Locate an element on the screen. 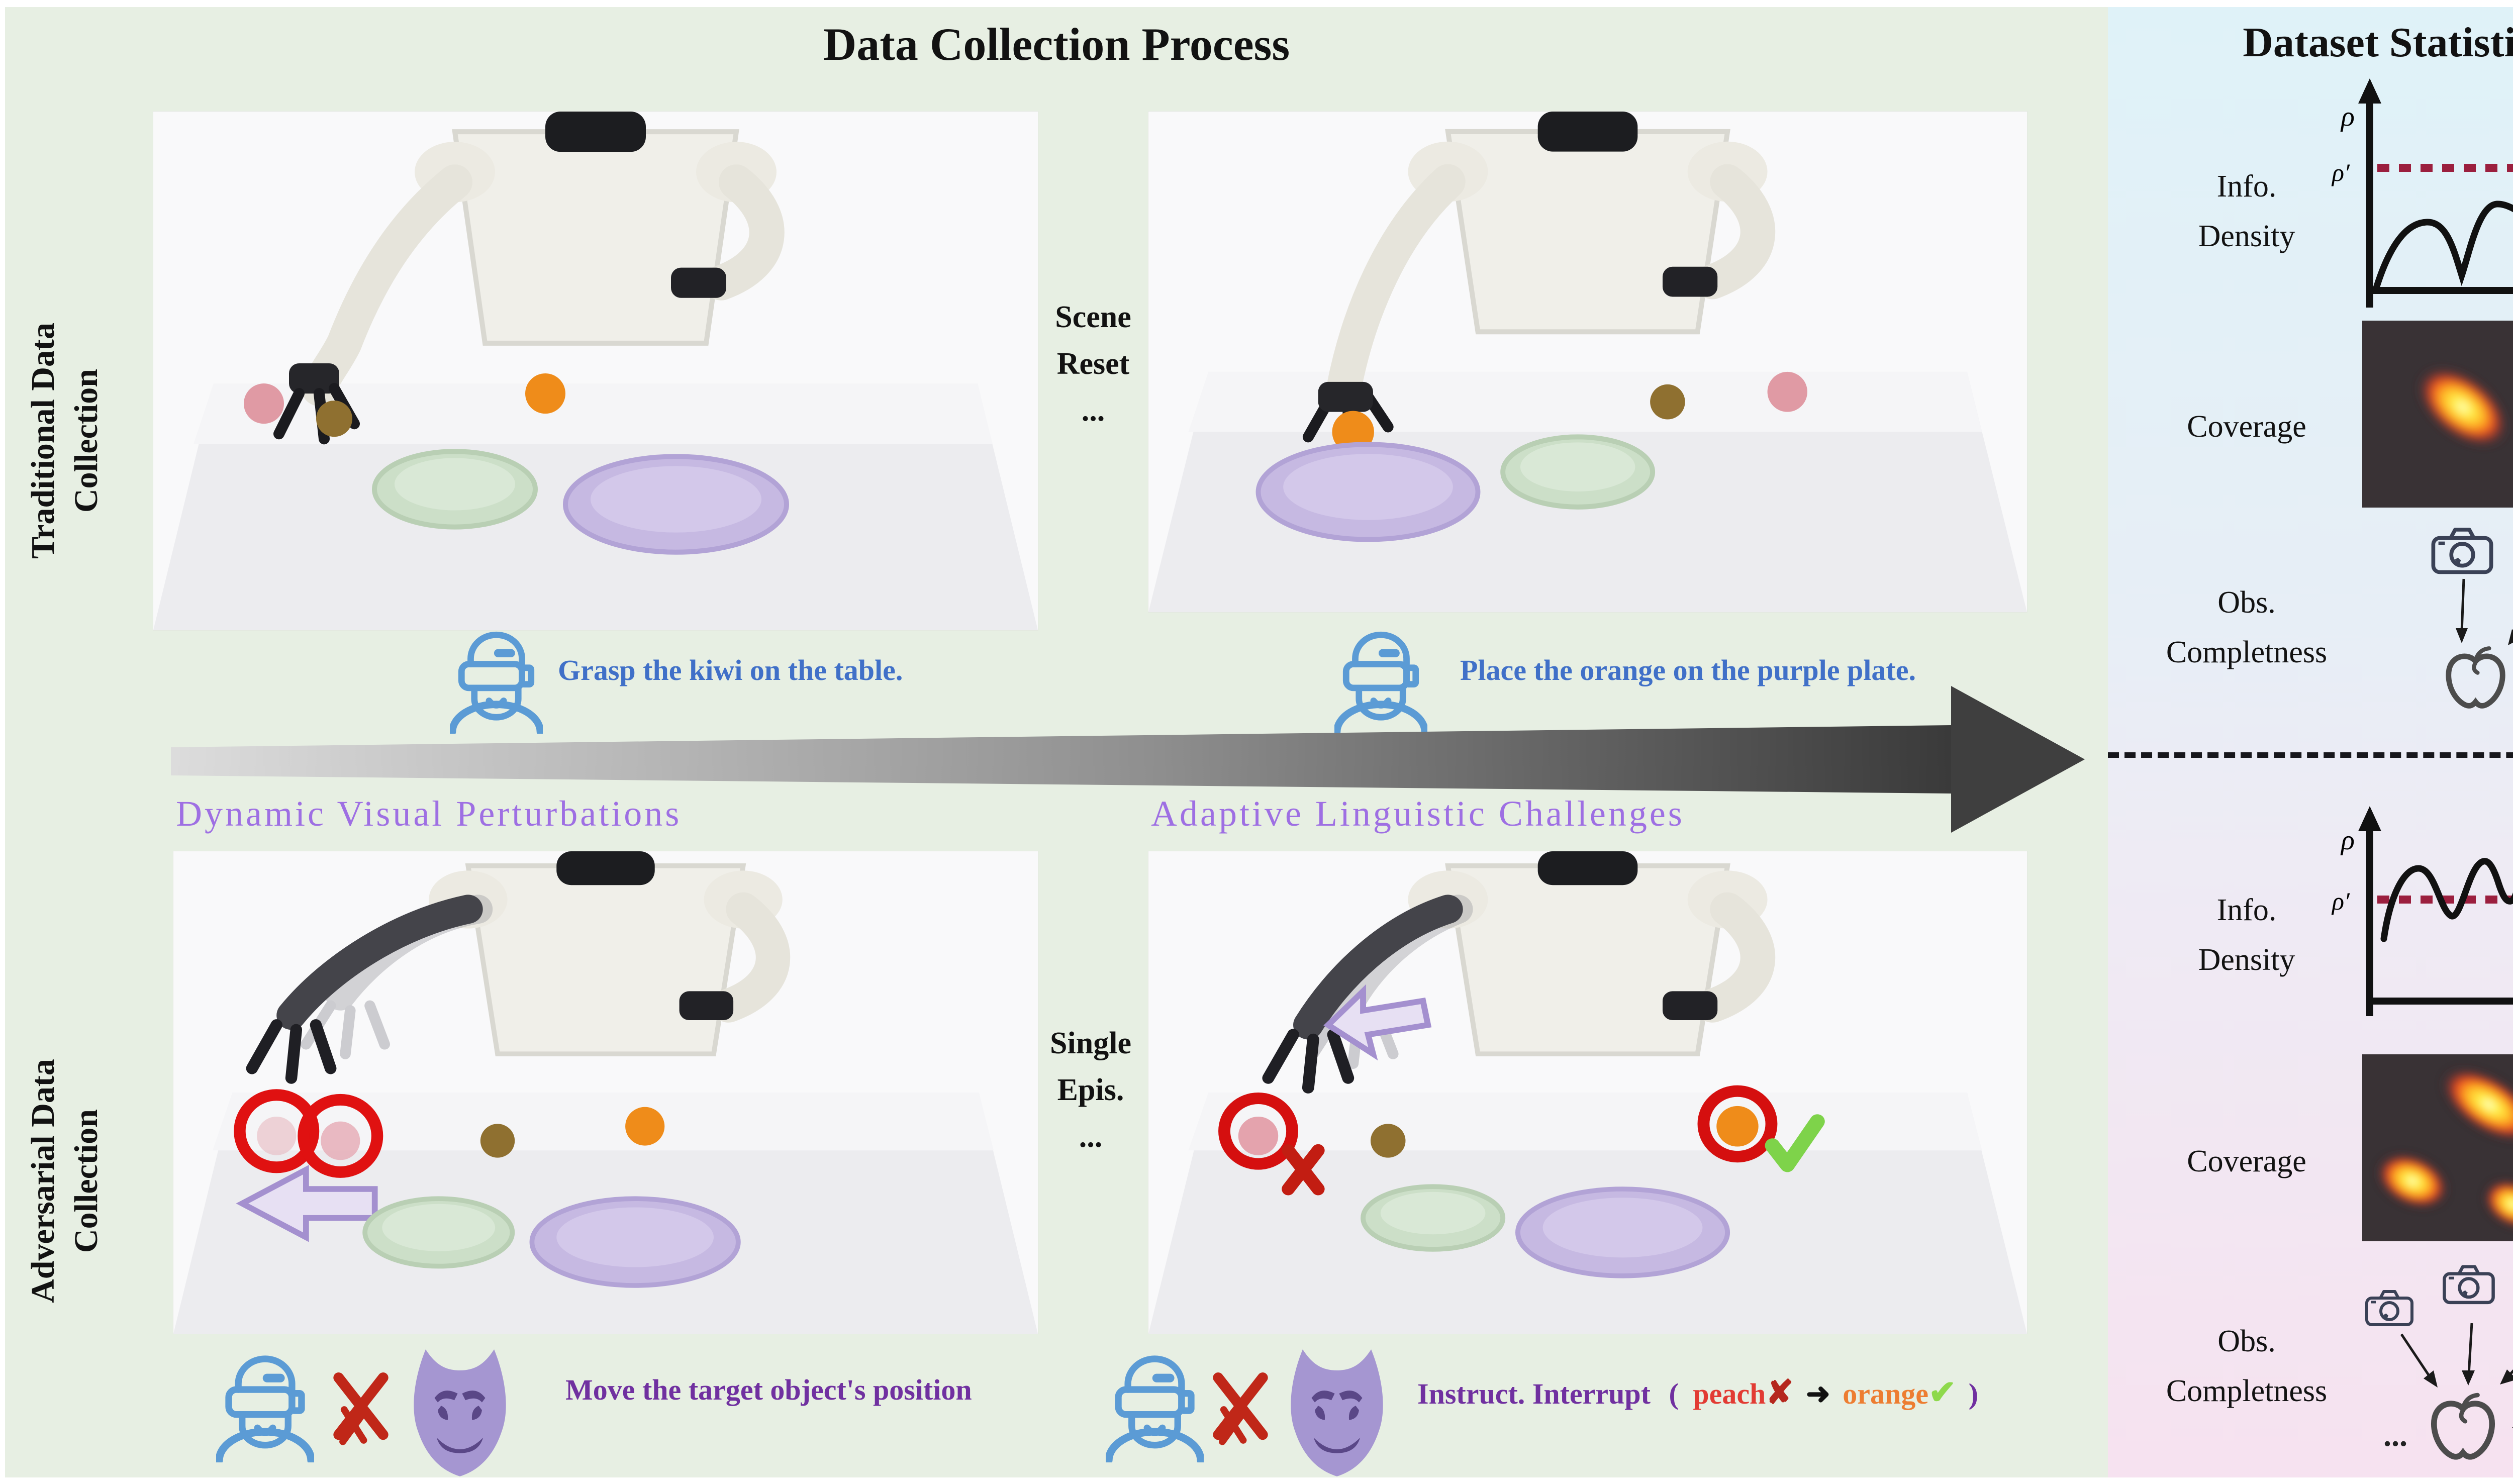  photo-traditional-place-orange is located at coordinates (1588, 362).